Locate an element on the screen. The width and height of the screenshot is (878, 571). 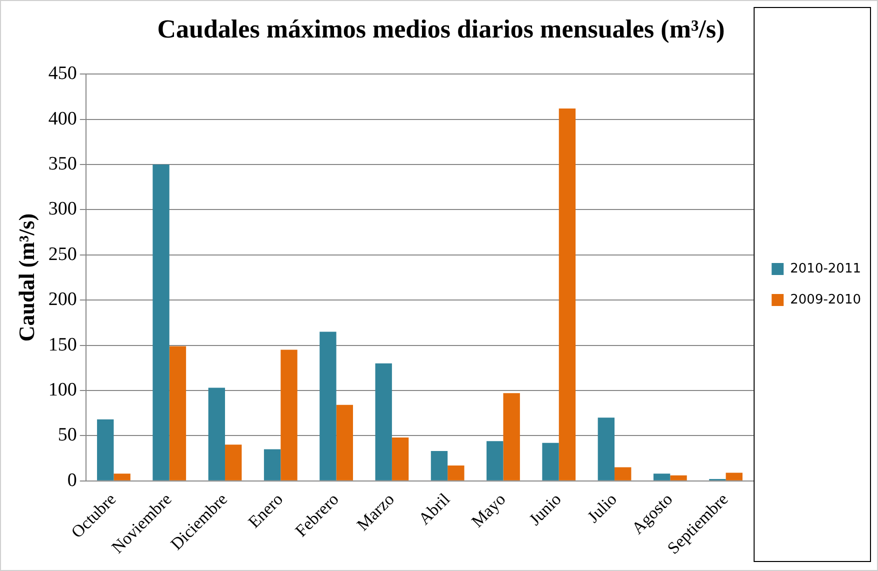
chart-title: Caudales máximos medios diarios mensuales (m³/s) is located at coordinates (441, 29).